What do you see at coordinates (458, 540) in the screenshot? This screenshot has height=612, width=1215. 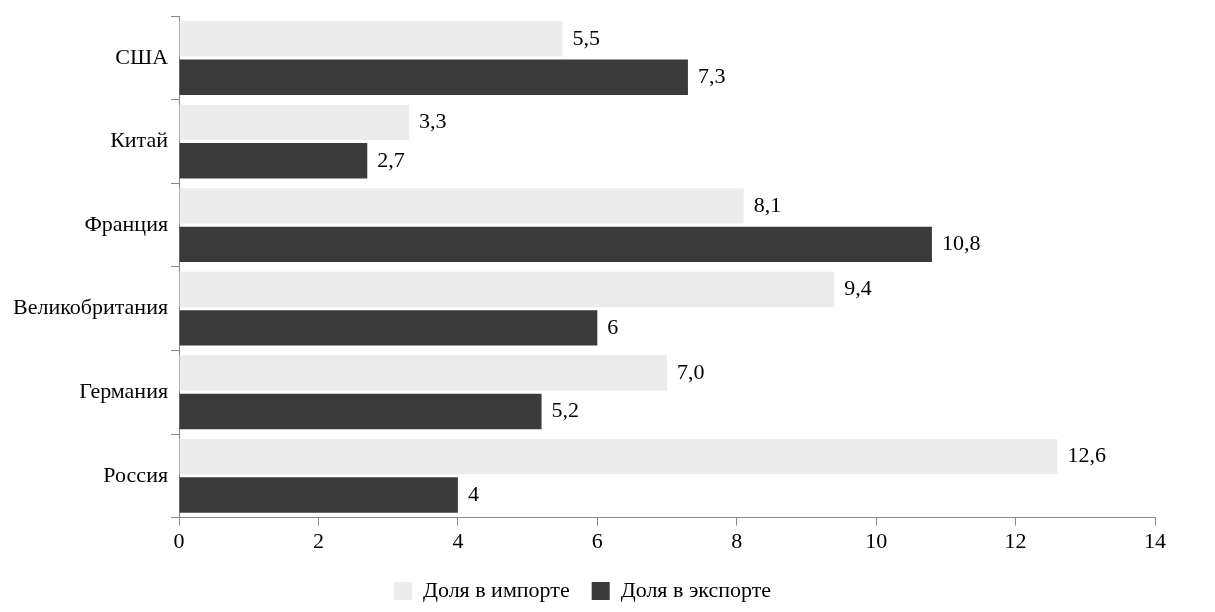 I see `x-tick-label: 4` at bounding box center [458, 540].